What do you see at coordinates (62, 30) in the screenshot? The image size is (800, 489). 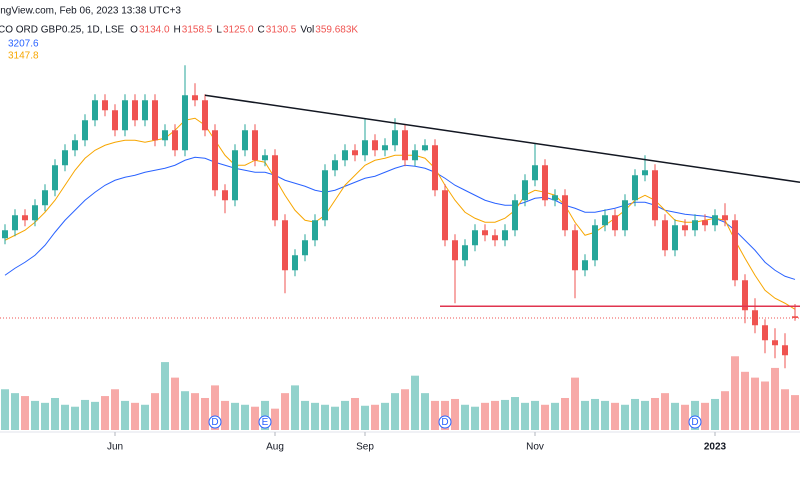 I see `symbol-text: CO ORD GBP0.25, 1D, LSE` at bounding box center [62, 30].